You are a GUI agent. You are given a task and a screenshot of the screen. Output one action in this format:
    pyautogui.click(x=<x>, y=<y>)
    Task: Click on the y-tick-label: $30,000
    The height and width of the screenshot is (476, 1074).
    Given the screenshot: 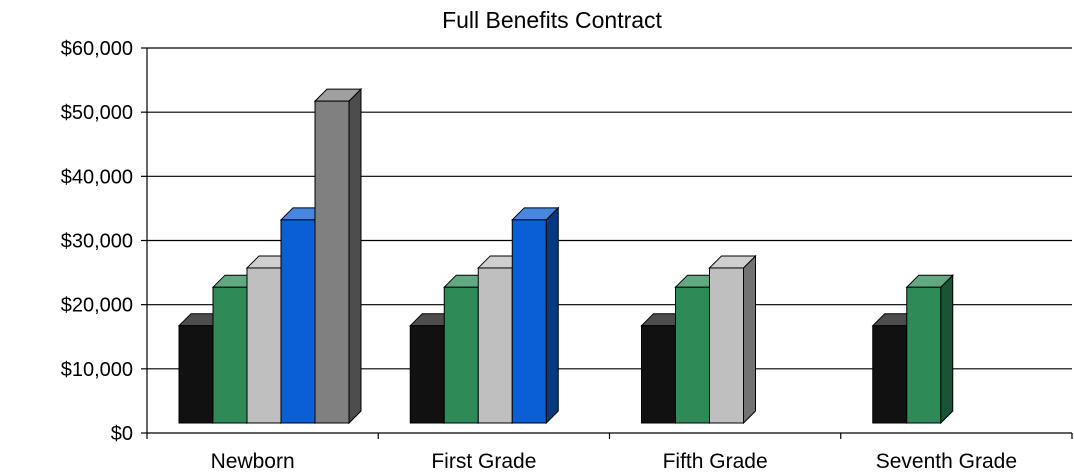 What is the action you would take?
    pyautogui.click(x=97, y=242)
    